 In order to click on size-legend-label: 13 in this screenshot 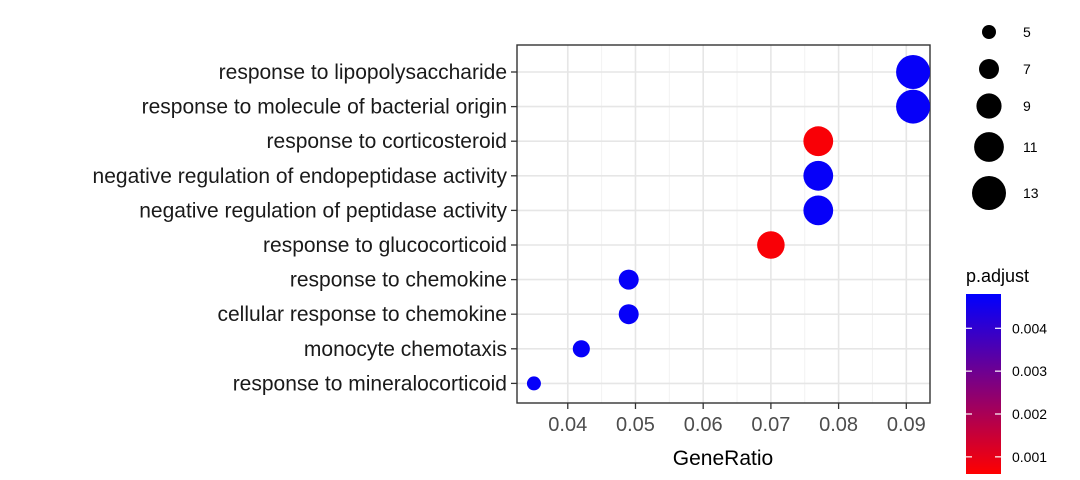, I will do `click(1031, 193)`.